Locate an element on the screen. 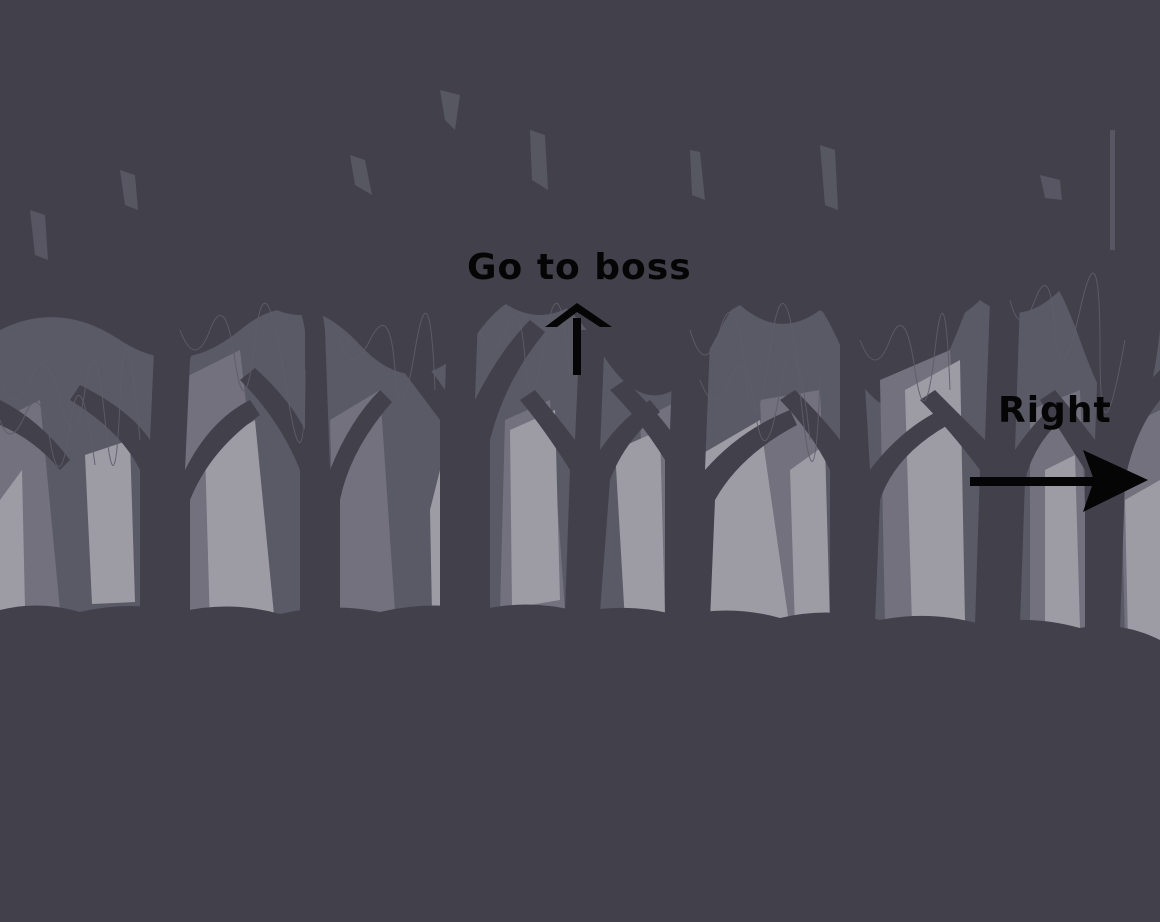  right-label: Right is located at coordinates (1055, 410).